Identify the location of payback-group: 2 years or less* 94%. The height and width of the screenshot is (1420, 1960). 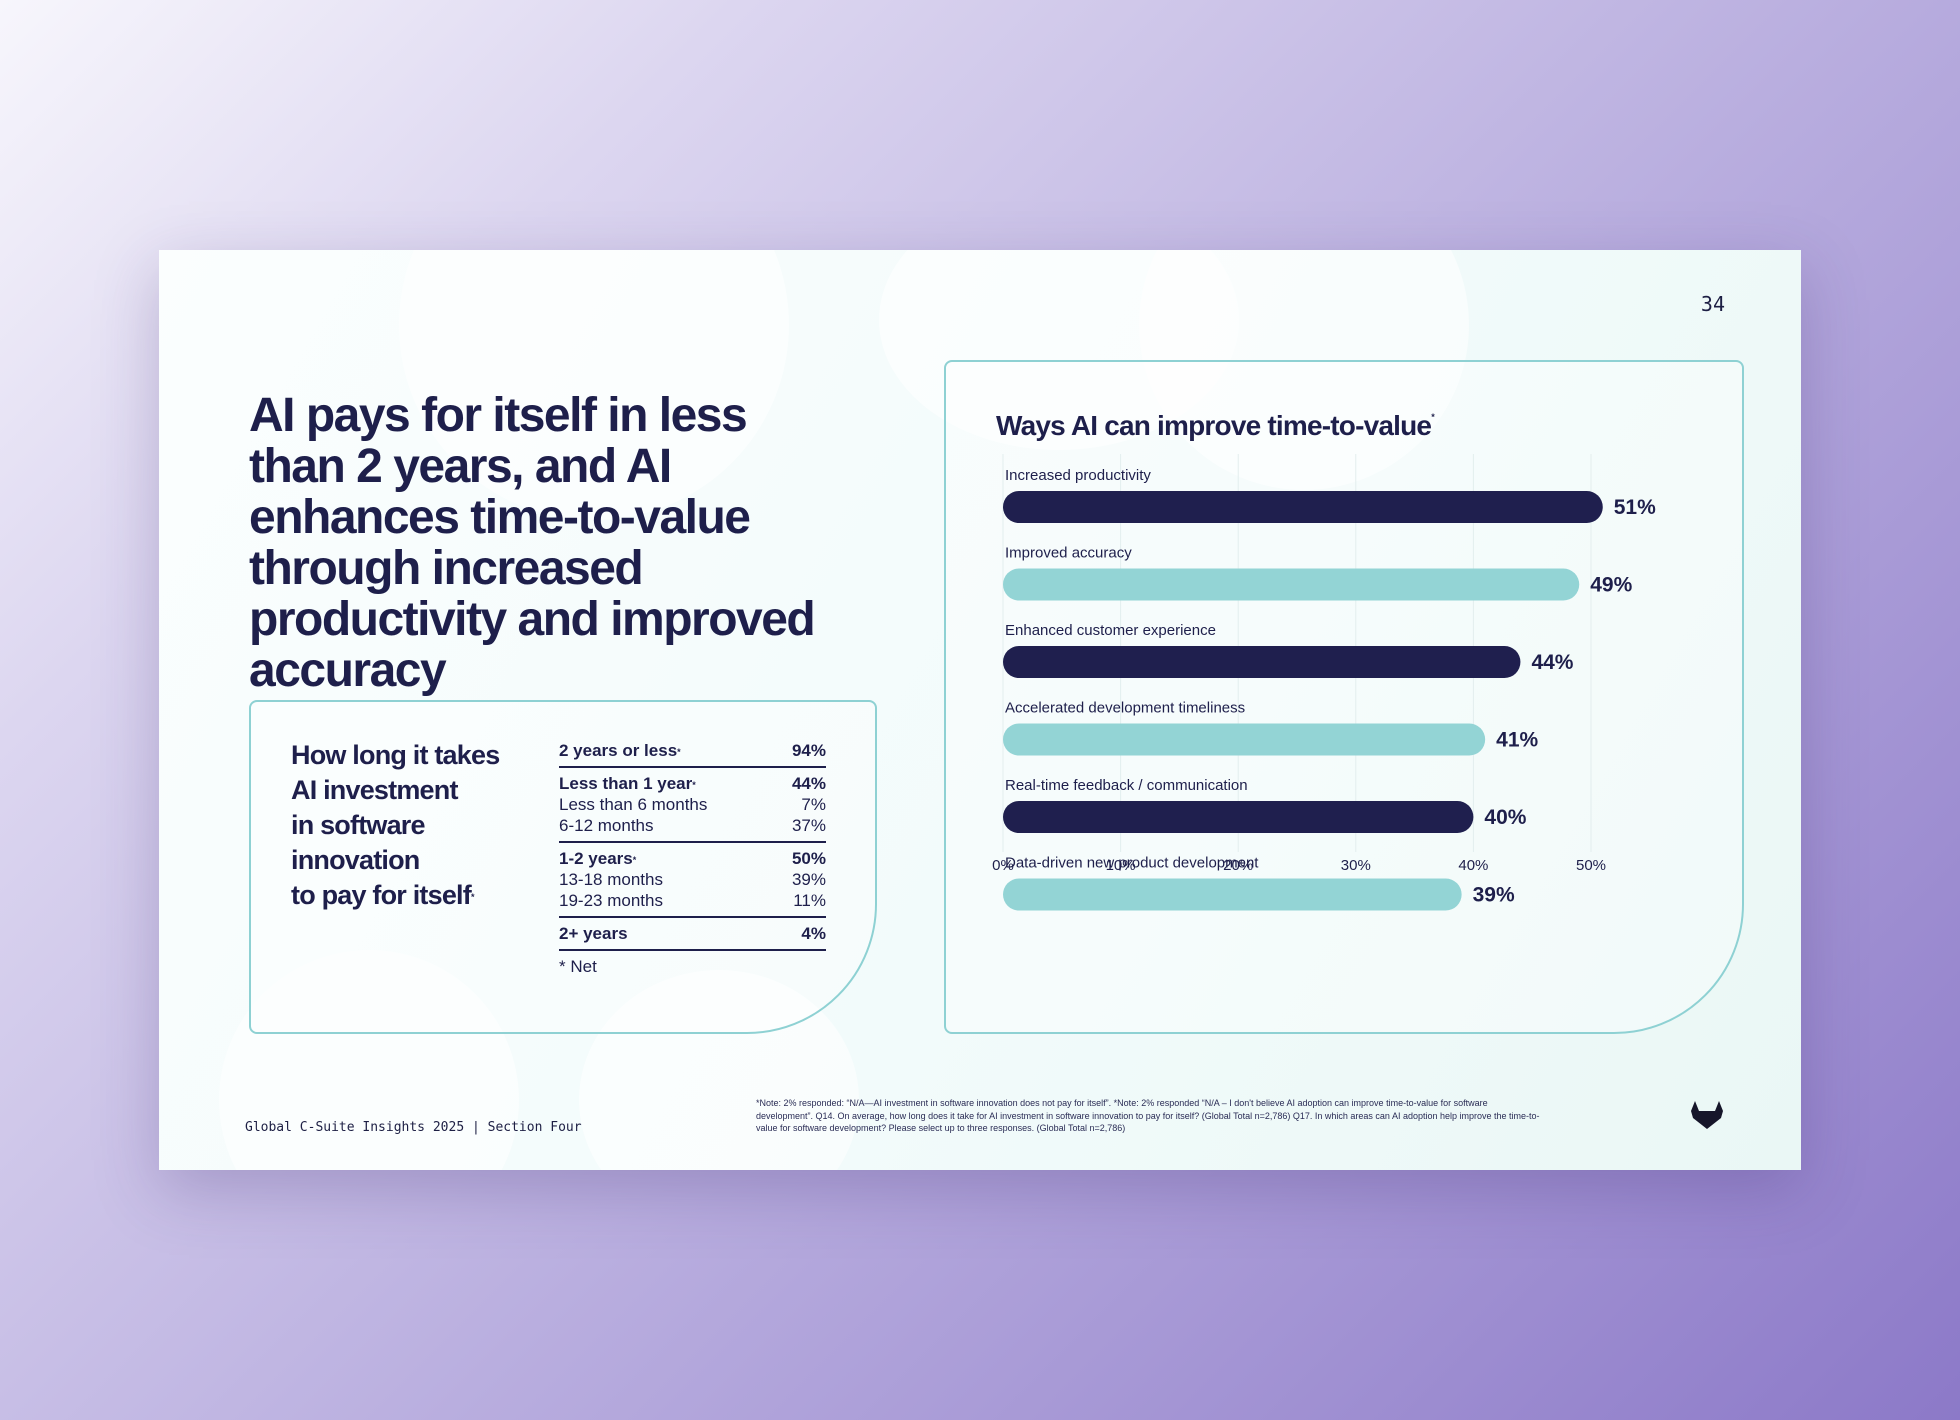
(692, 754).